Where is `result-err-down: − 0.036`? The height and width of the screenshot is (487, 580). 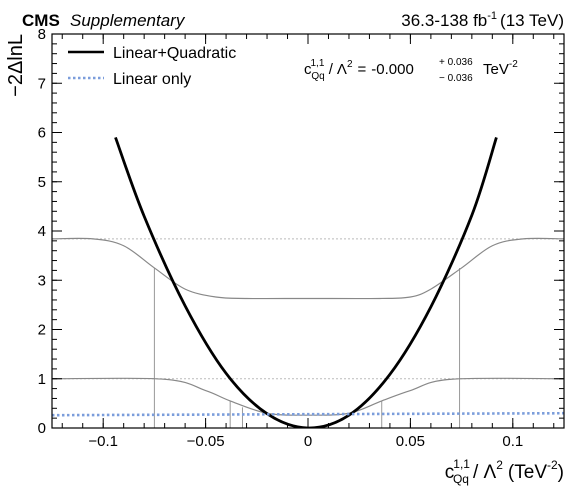
result-err-down: − 0.036 is located at coordinates (456, 78).